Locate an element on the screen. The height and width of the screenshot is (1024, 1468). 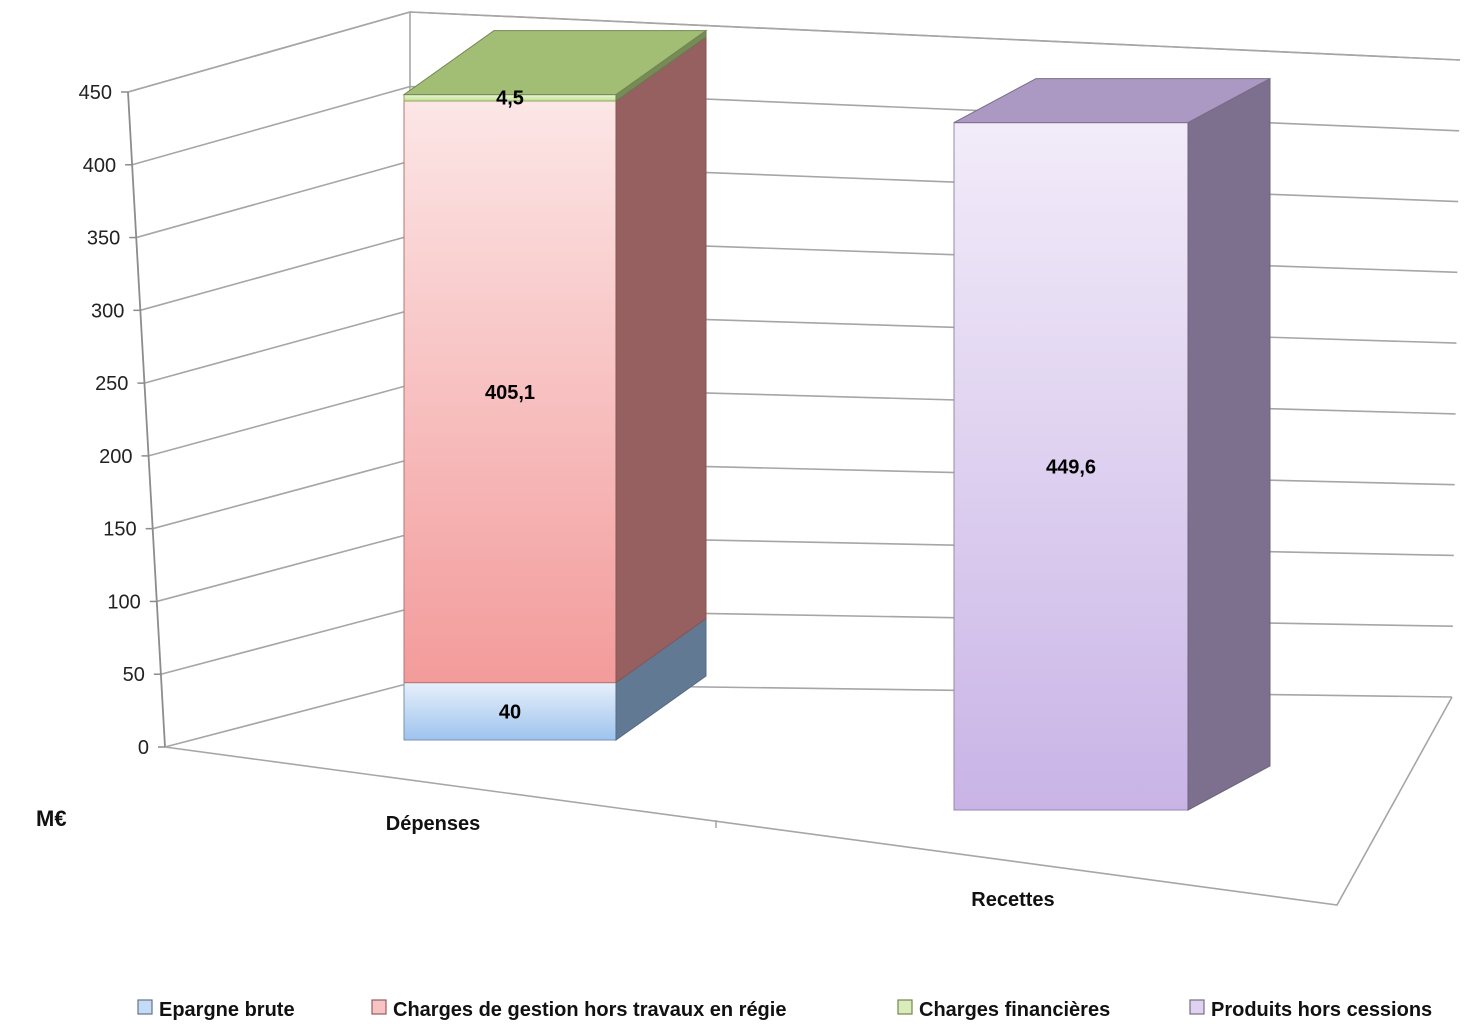
side-wall is located at coordinates (269, 379).